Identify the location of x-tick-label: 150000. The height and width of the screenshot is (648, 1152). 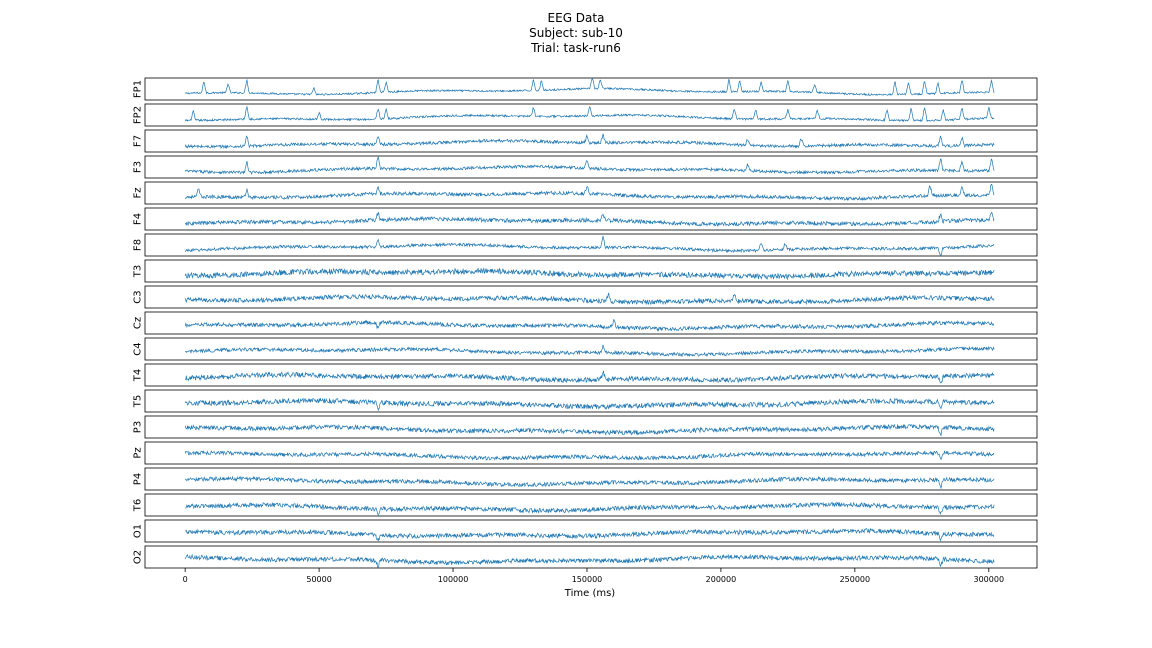
(587, 579).